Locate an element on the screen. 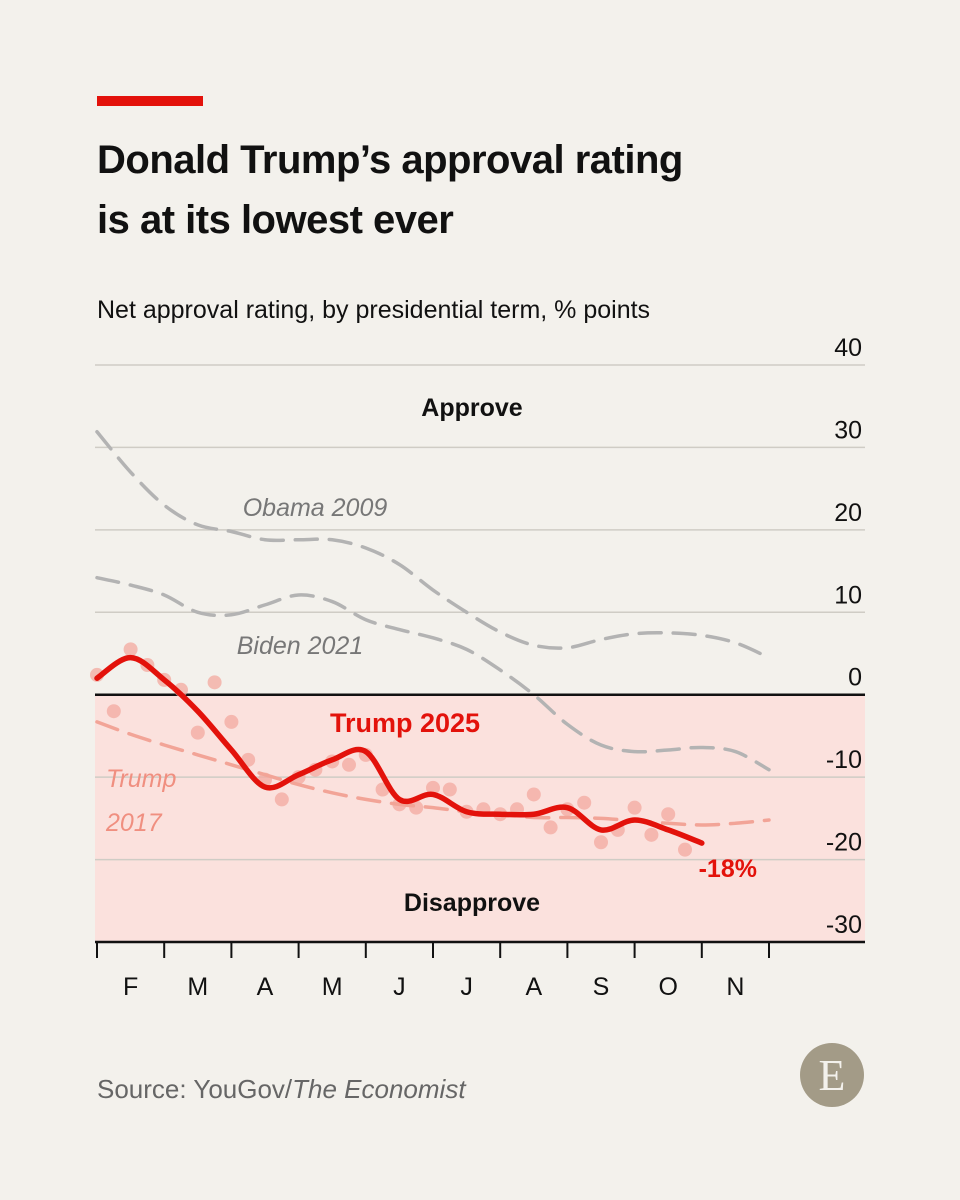  y-tick-label: -30 is located at coordinates (844, 925).